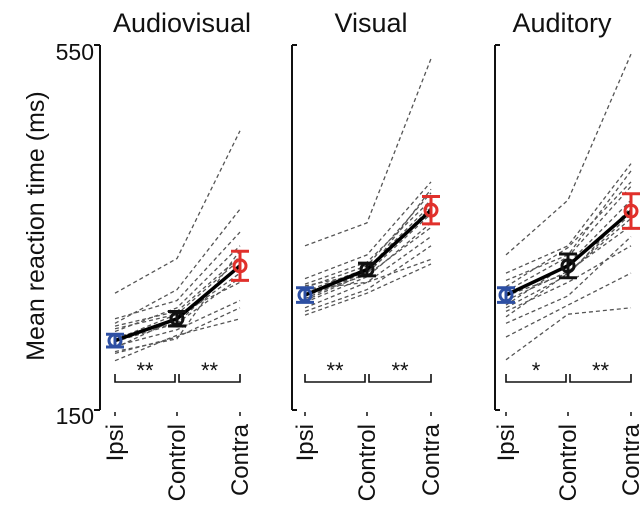 The image size is (643, 518). I want to click on y-axis-texts: 550 150 Mean reaction time (ms), so click(58, 234).